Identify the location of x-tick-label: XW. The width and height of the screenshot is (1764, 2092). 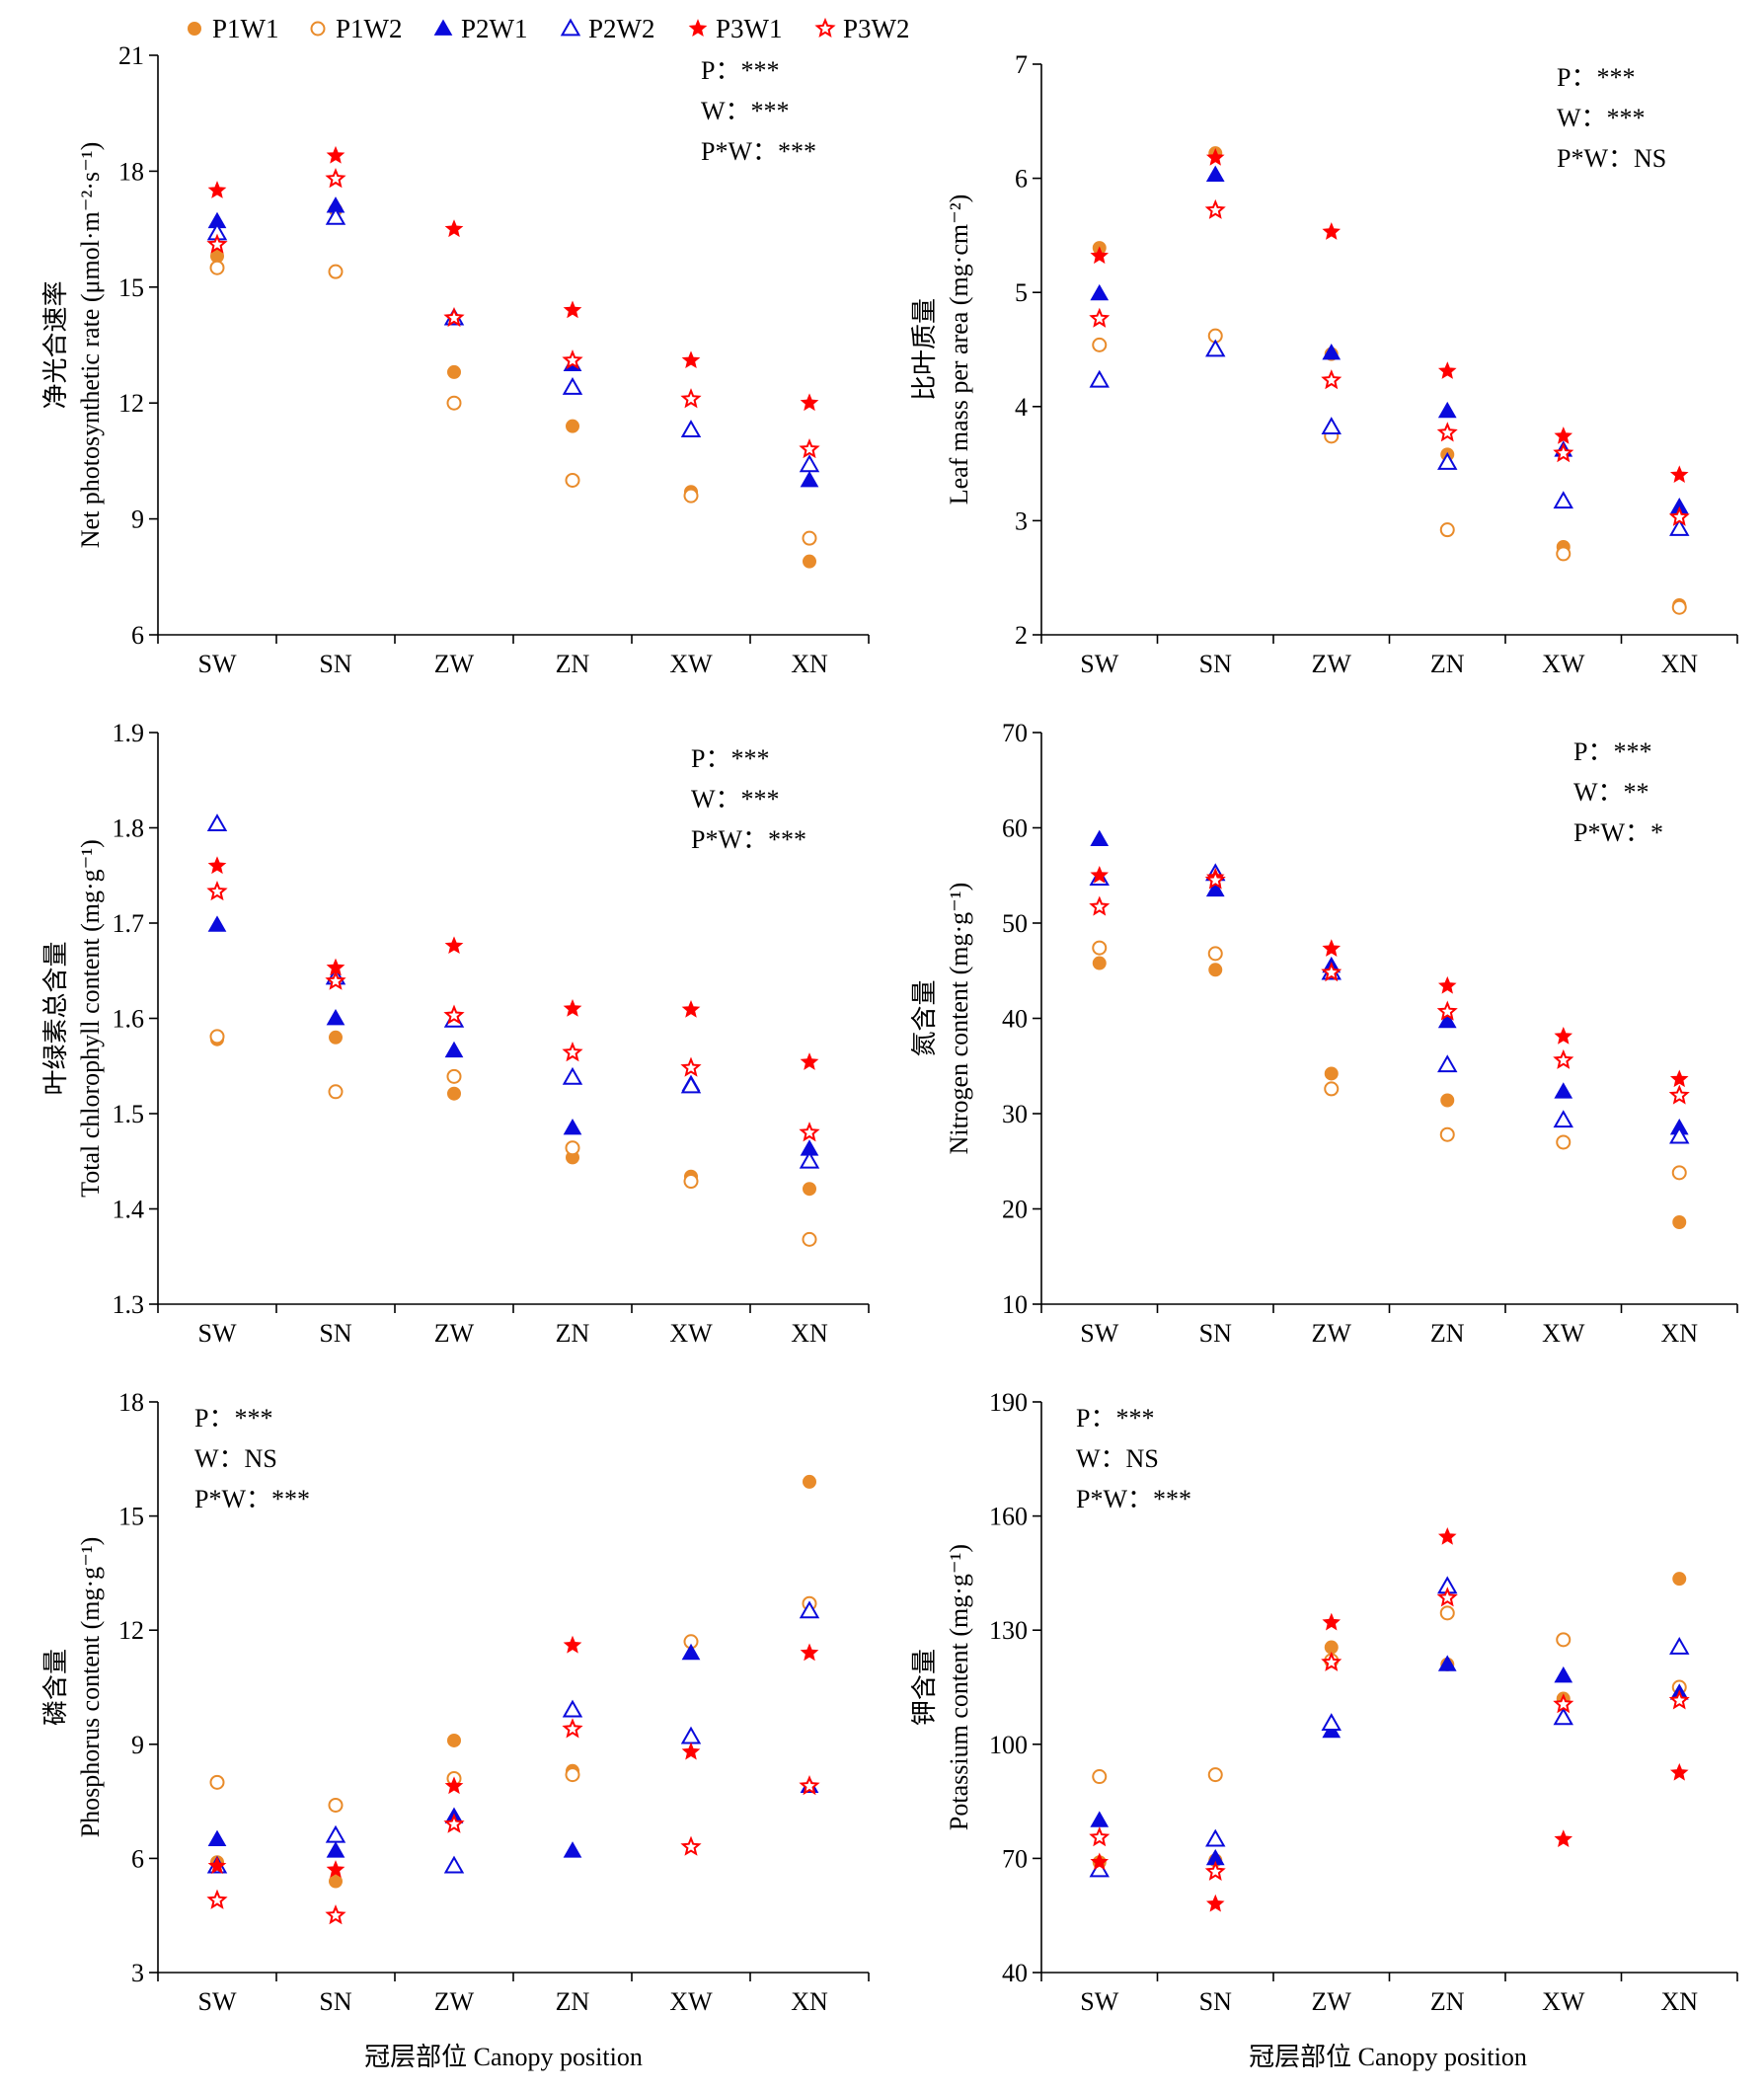
(691, 2001).